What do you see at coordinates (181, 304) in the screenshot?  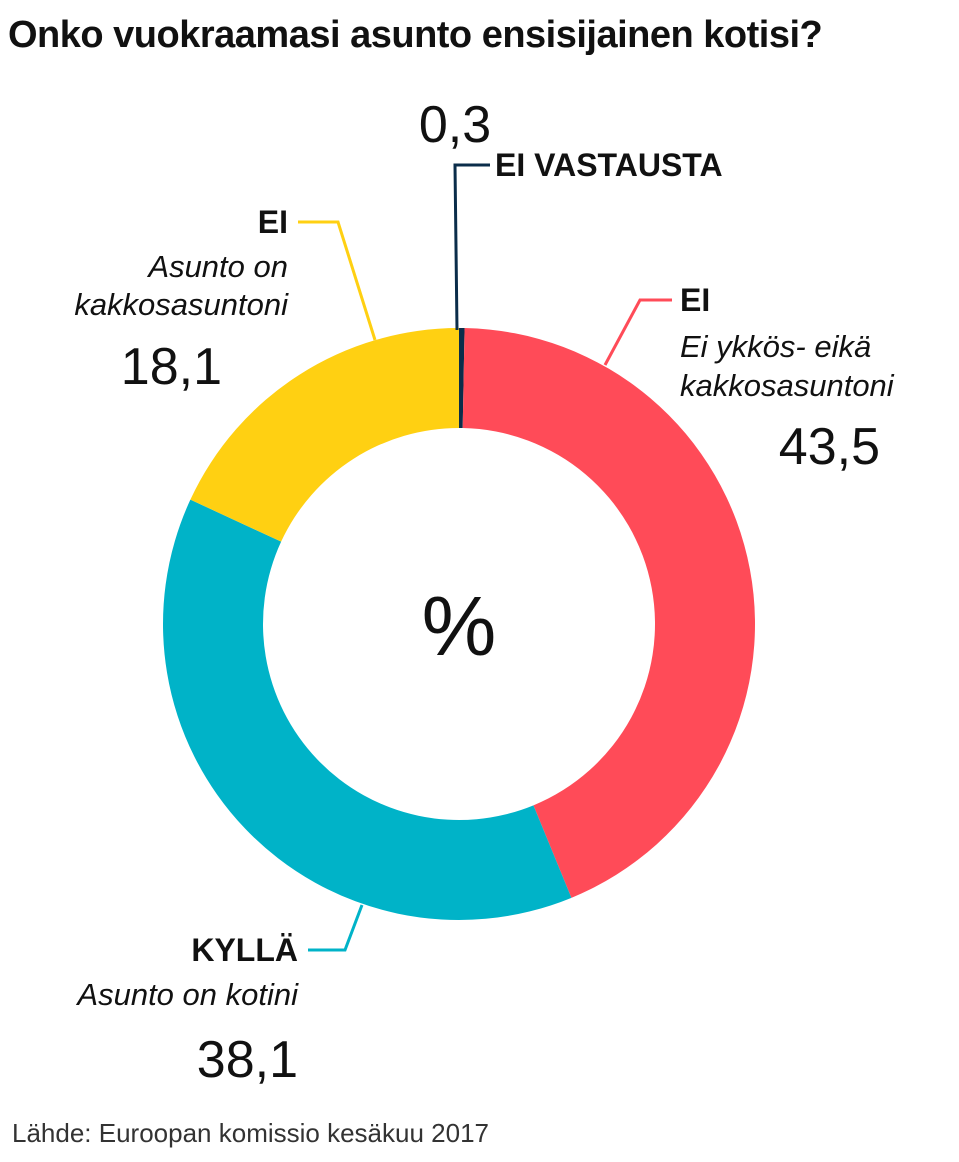 I see `description-label-ei-kakkosasunto: kakkosasuntoni` at bounding box center [181, 304].